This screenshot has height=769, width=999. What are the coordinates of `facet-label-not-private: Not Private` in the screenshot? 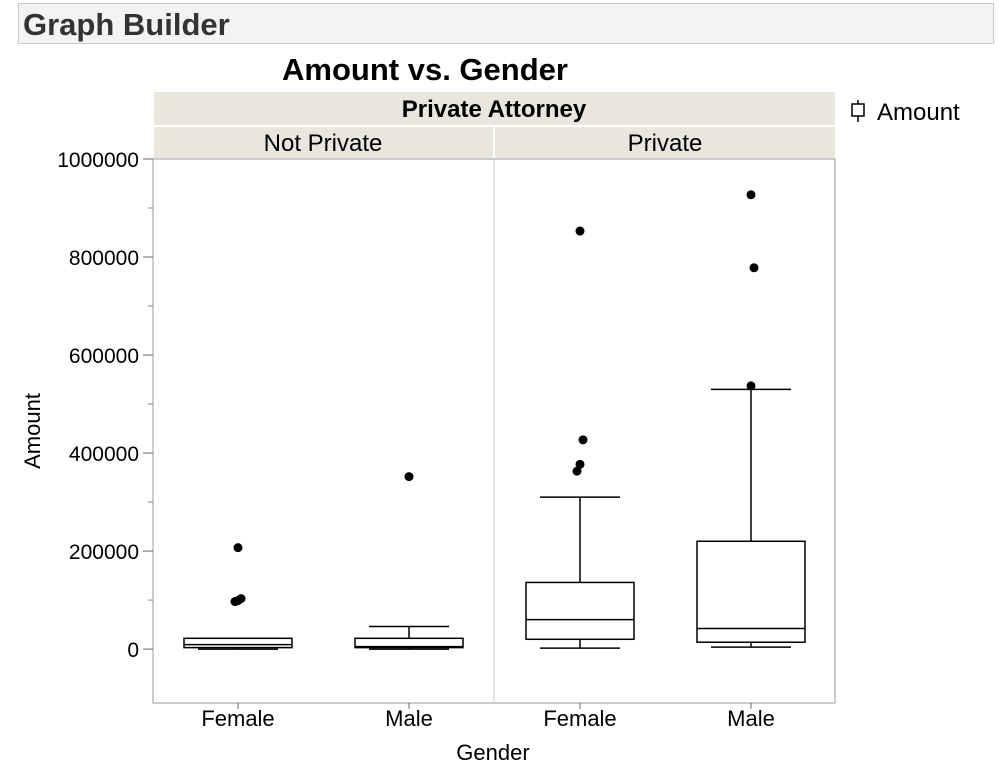 It's located at (323, 143).